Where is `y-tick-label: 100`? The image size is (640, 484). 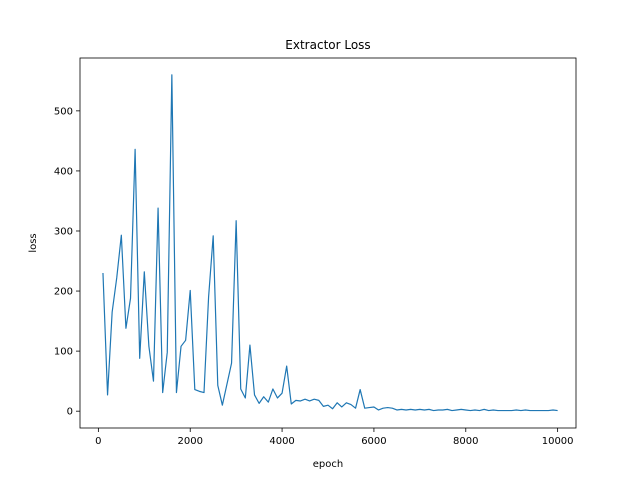 y-tick-label: 100 is located at coordinates (63, 352).